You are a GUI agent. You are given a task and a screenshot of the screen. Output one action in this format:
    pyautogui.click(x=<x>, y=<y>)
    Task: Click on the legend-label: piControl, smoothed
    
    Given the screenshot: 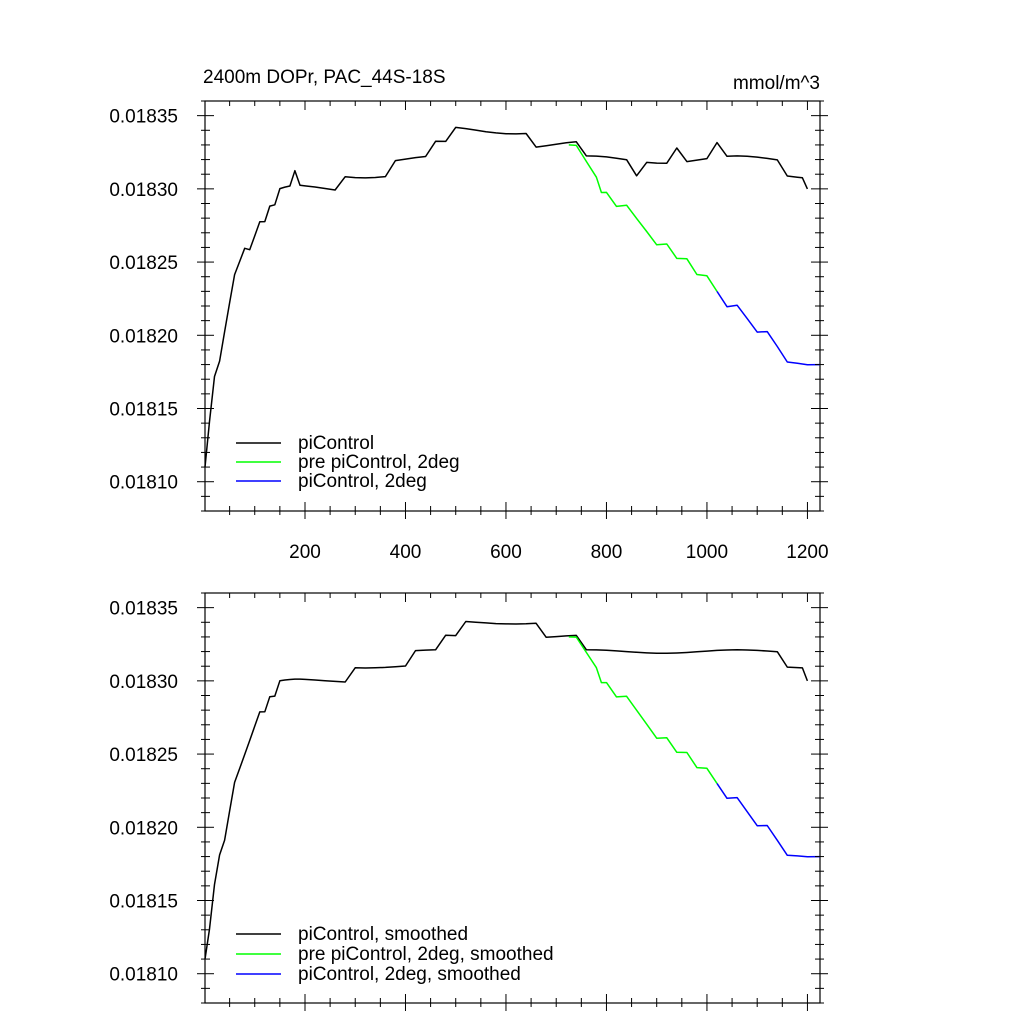 What is the action you would take?
    pyautogui.click(x=383, y=934)
    